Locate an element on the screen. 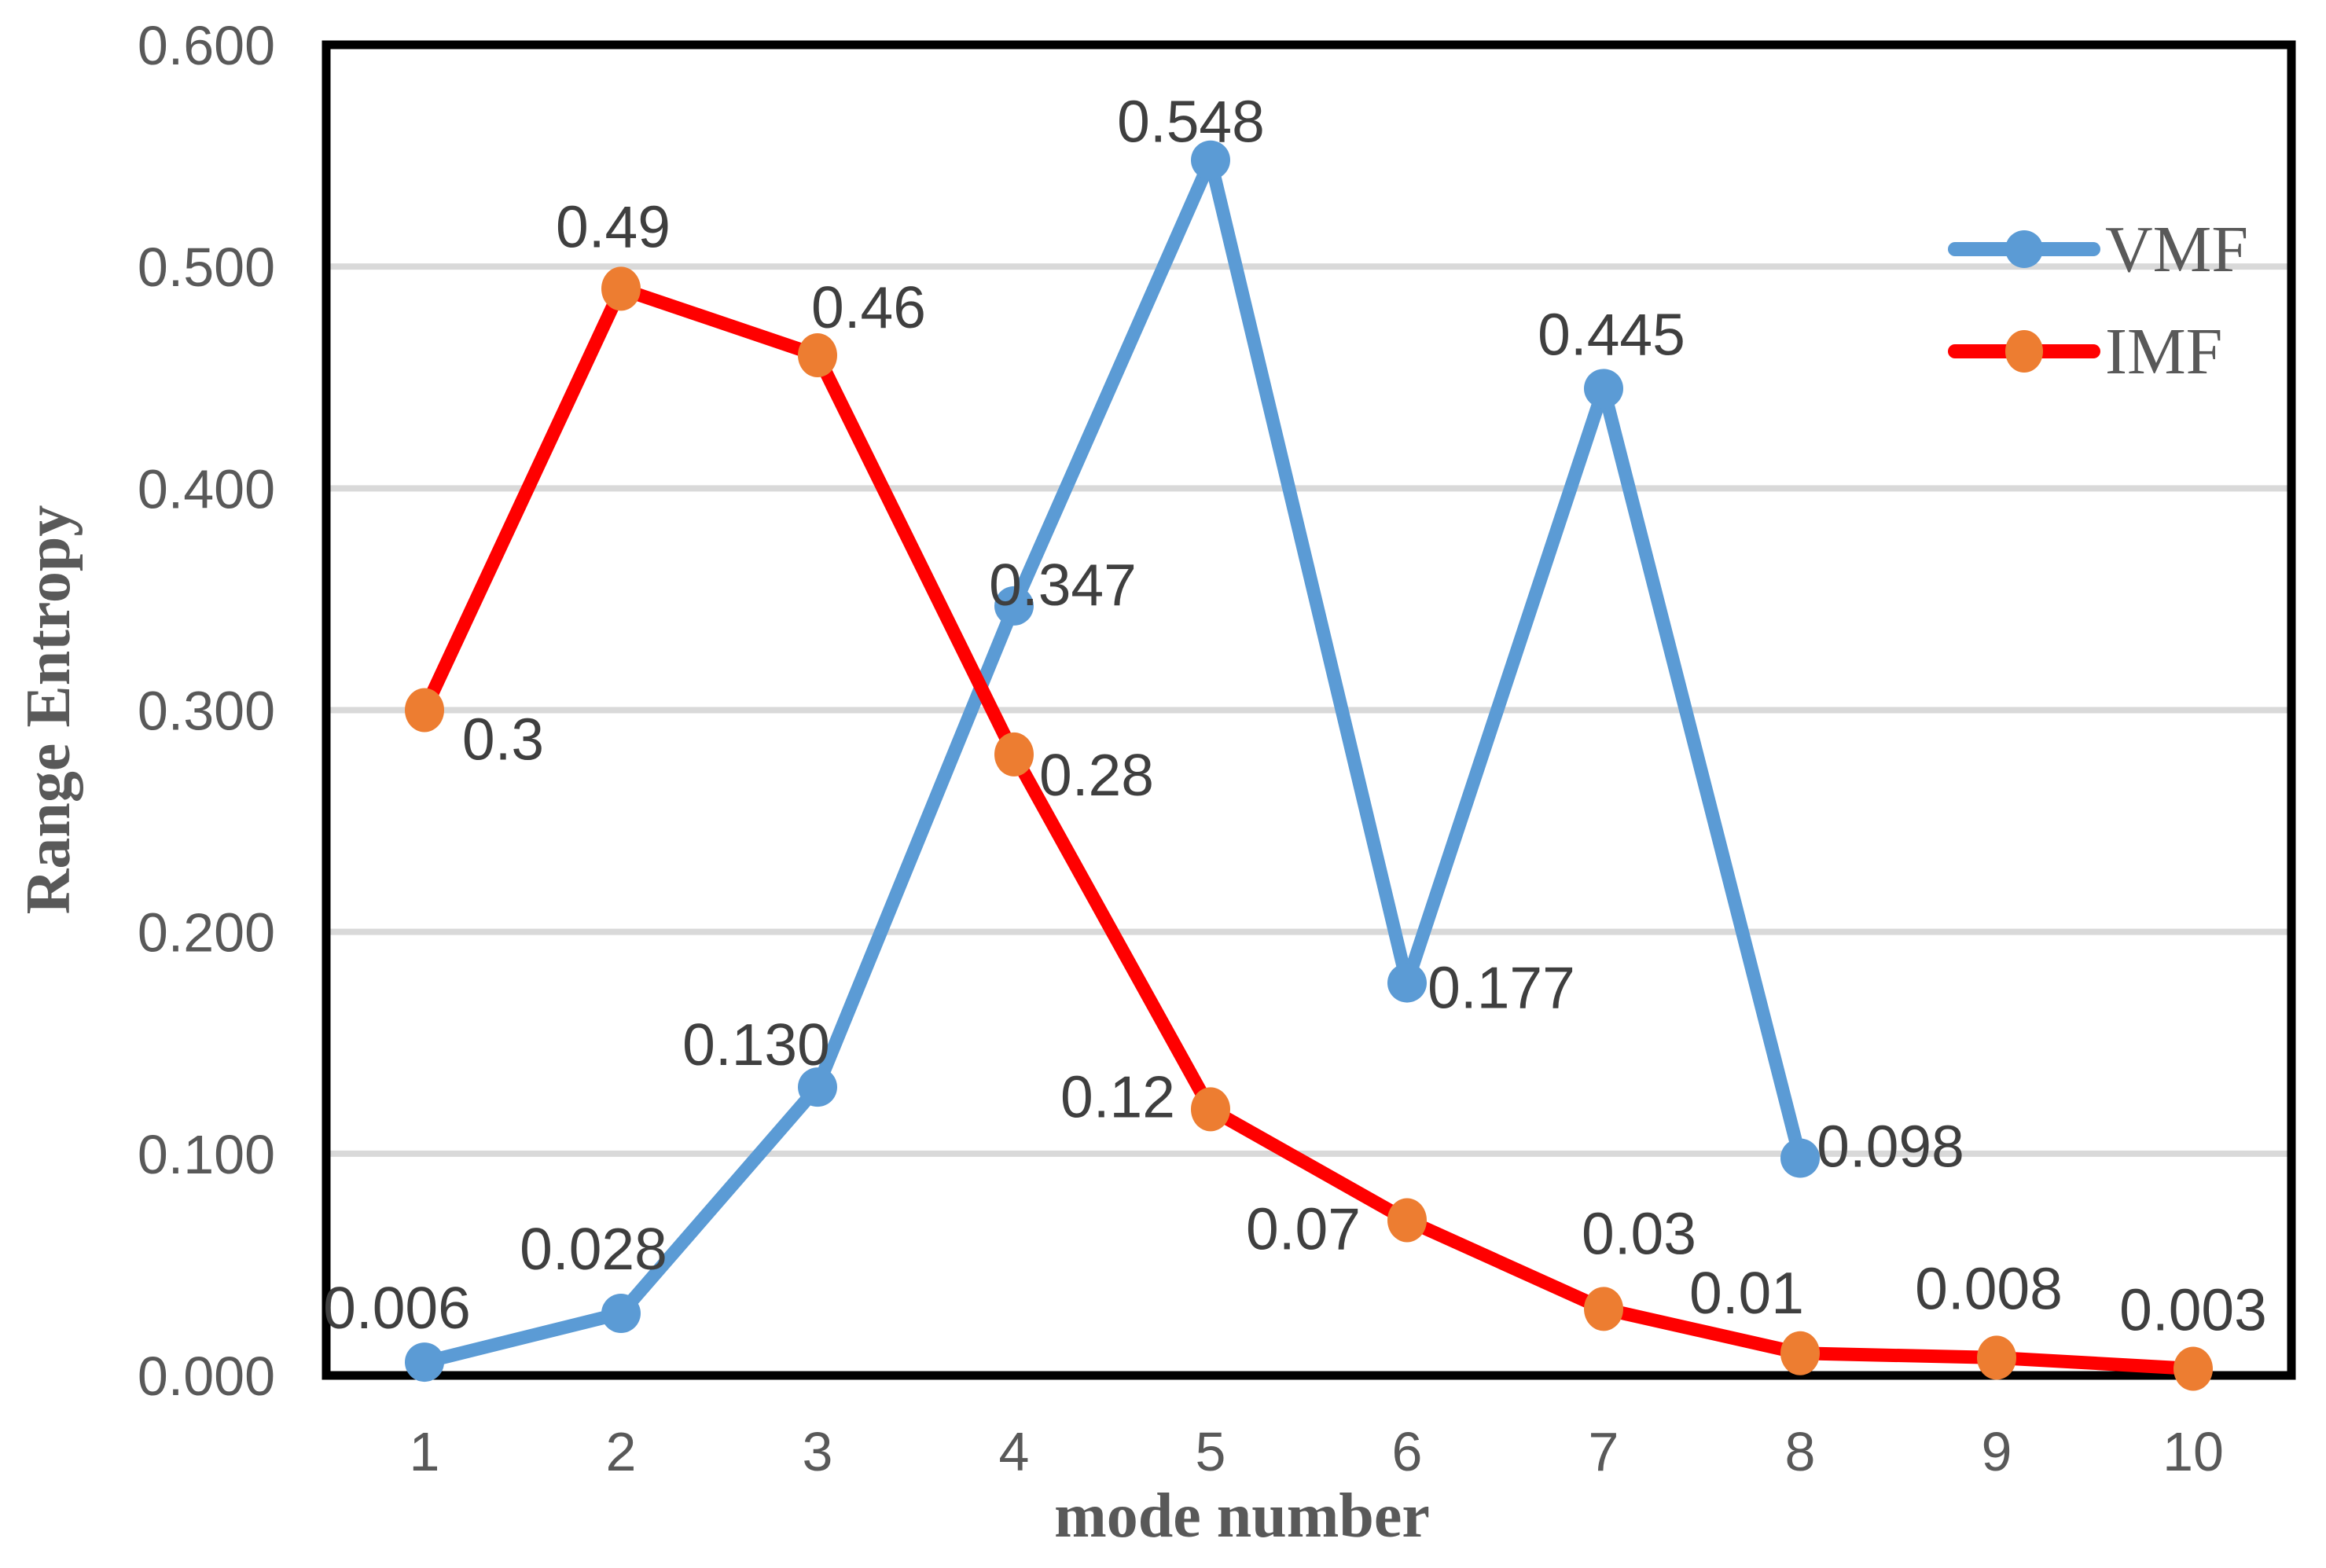 The image size is (2326, 1568). y-axis-title: Range Entropy is located at coordinates (48, 710).